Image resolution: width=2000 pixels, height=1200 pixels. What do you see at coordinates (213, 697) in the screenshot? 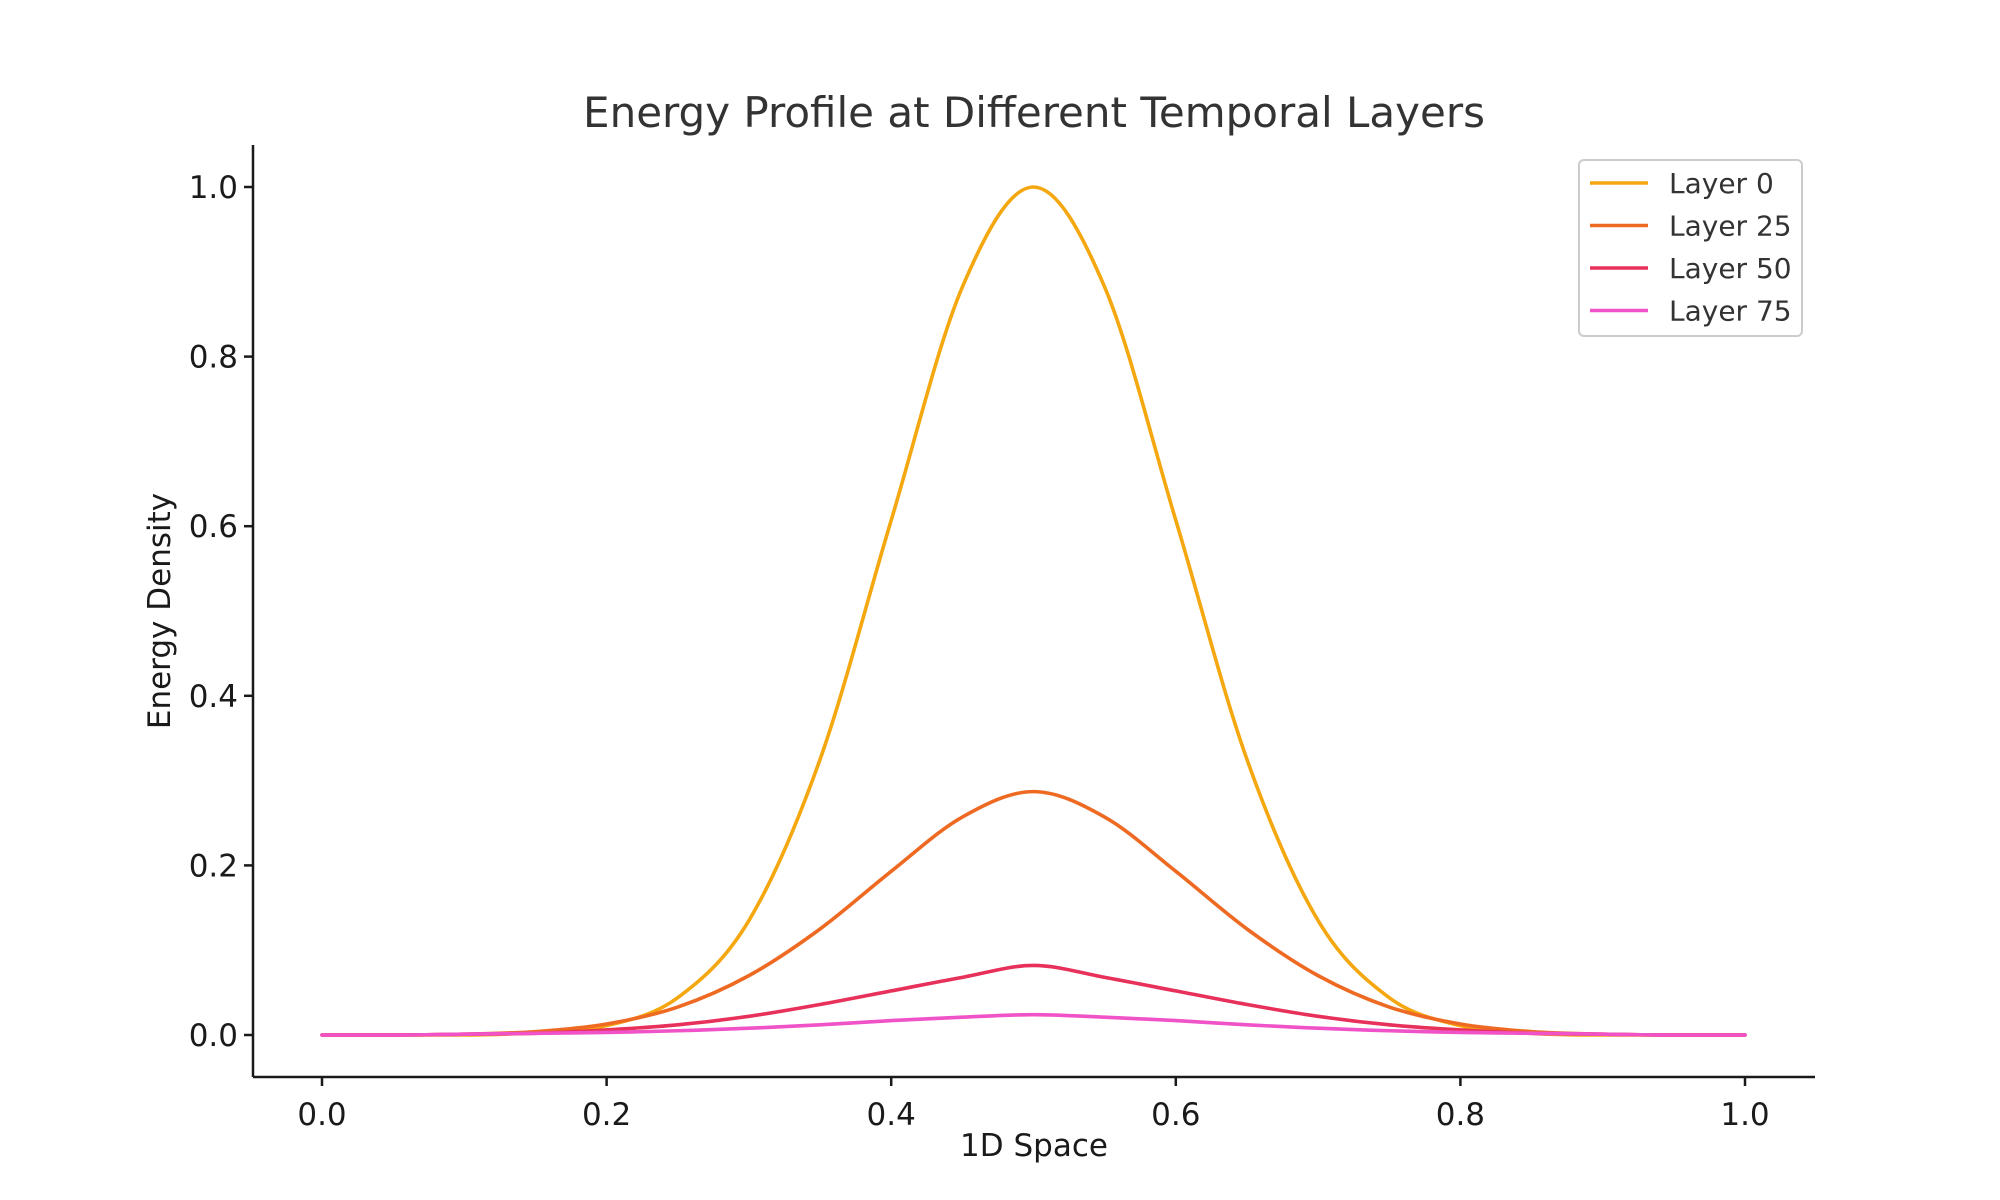
I see `y-tick-label: 0.4` at bounding box center [213, 697].